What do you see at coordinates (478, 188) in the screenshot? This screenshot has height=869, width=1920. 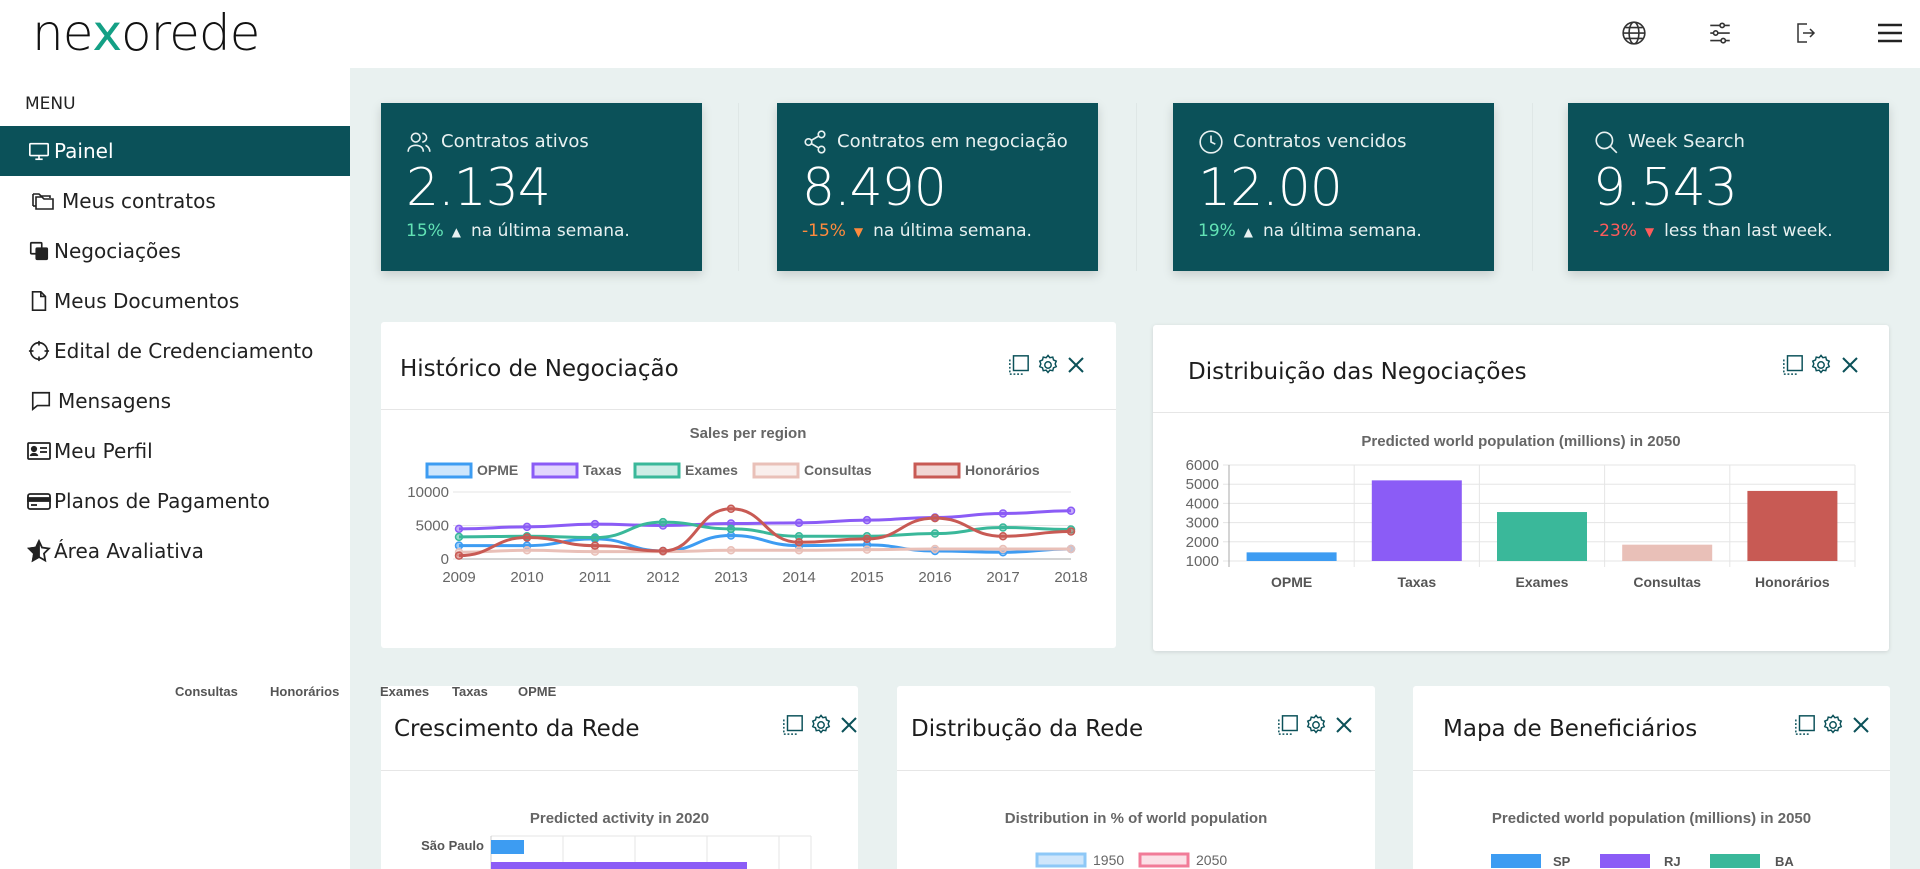 I see `stat-value: 2.134` at bounding box center [478, 188].